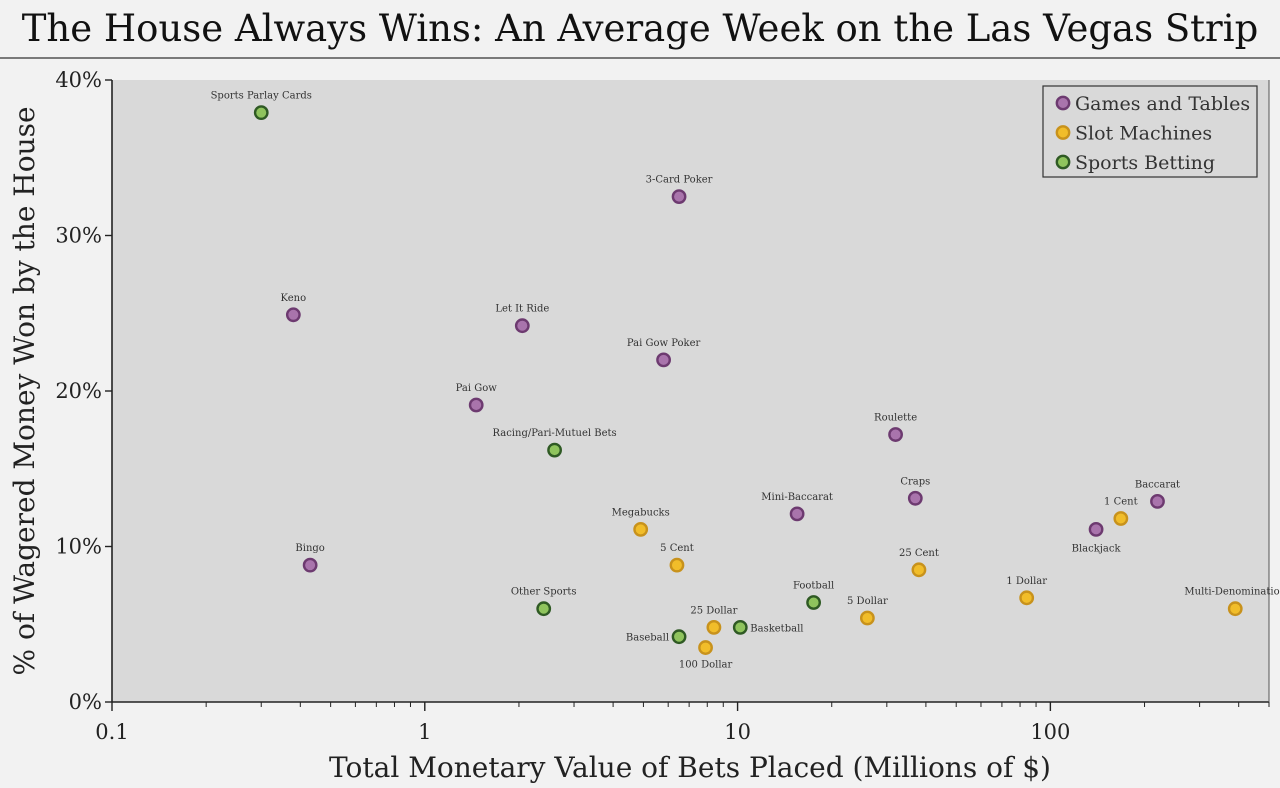 The height and width of the screenshot is (788, 1280). I want to click on point-label-25-cent: 25 Cent, so click(919, 553).